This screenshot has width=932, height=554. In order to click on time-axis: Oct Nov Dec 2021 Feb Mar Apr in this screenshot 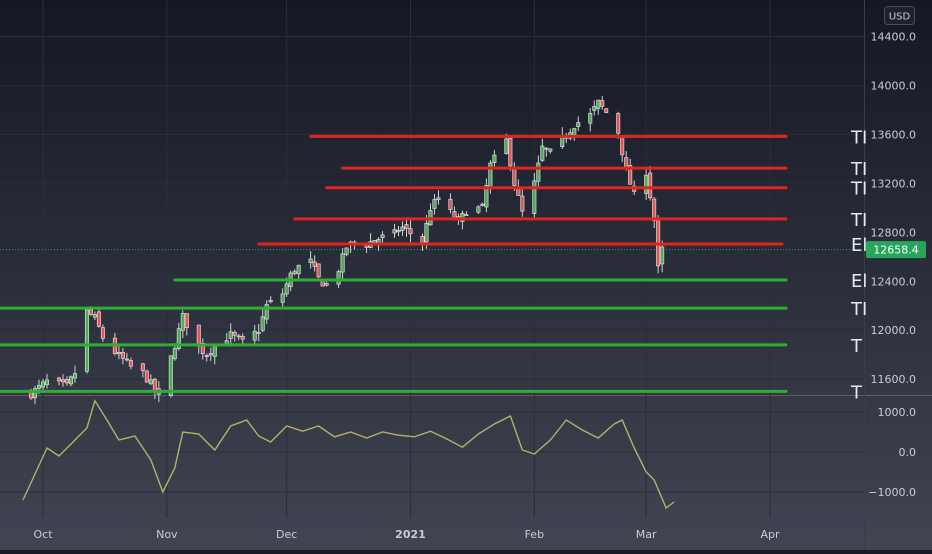, I will do `click(406, 534)`.